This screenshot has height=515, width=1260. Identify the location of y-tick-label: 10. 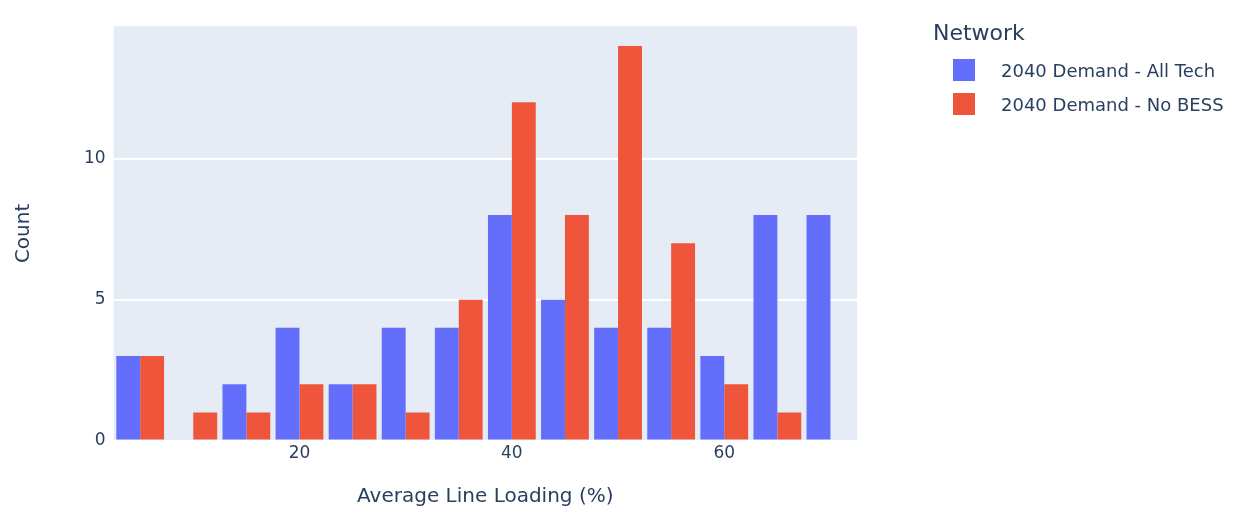
(94, 157).